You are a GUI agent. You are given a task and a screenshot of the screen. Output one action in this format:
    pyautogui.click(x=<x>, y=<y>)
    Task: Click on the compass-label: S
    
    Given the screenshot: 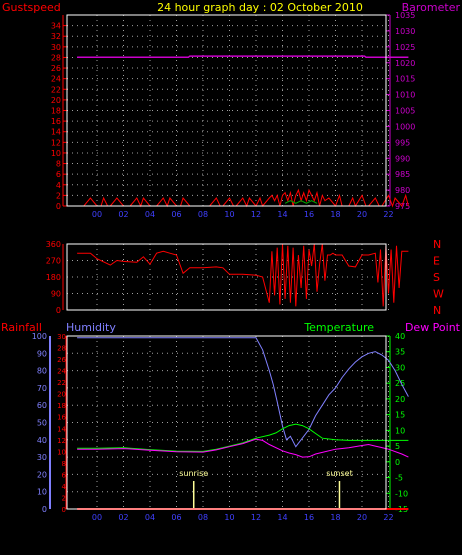 What is the action you would take?
    pyautogui.click(x=436, y=277)
    